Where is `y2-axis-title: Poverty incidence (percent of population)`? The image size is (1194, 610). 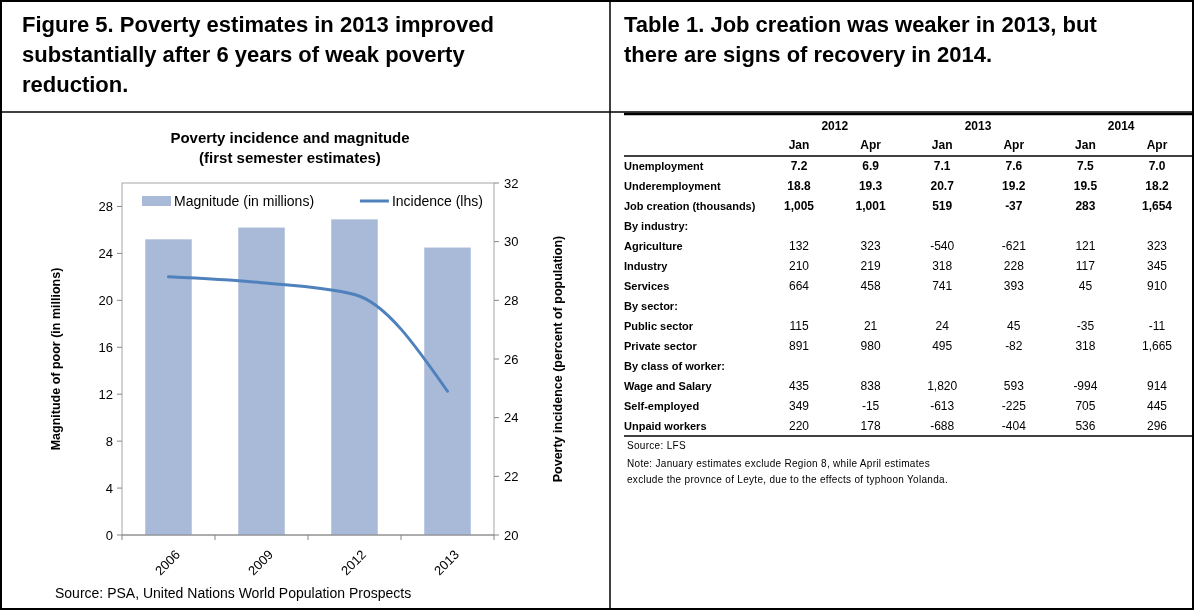 y2-axis-title: Poverty incidence (percent of population) is located at coordinates (558, 359).